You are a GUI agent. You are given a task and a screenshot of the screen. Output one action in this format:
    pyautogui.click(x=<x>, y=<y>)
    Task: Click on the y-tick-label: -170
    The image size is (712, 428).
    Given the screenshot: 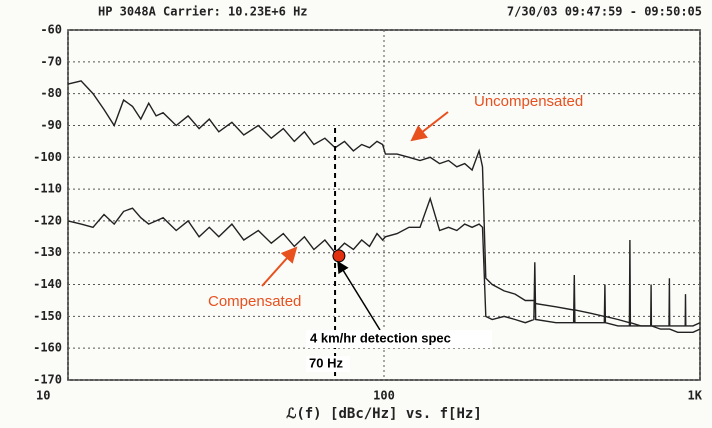 What is the action you would take?
    pyautogui.click(x=47, y=380)
    